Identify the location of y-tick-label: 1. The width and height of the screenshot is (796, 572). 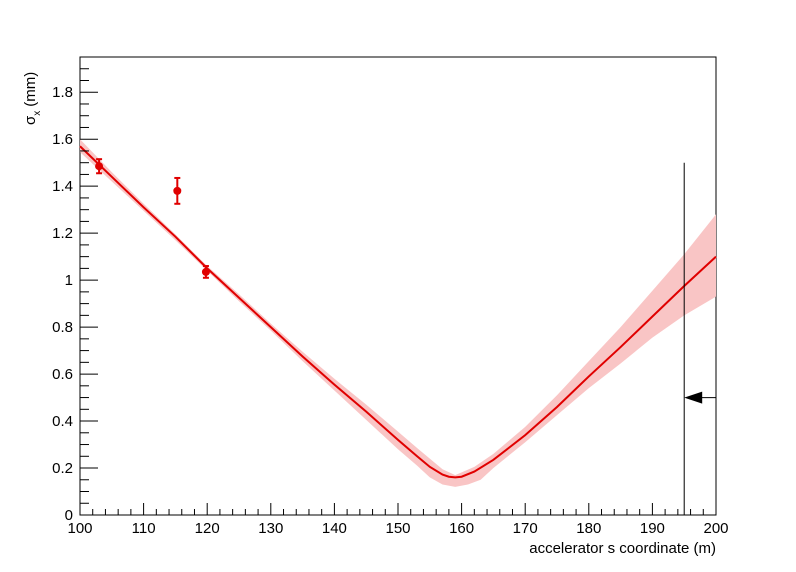
(69, 280).